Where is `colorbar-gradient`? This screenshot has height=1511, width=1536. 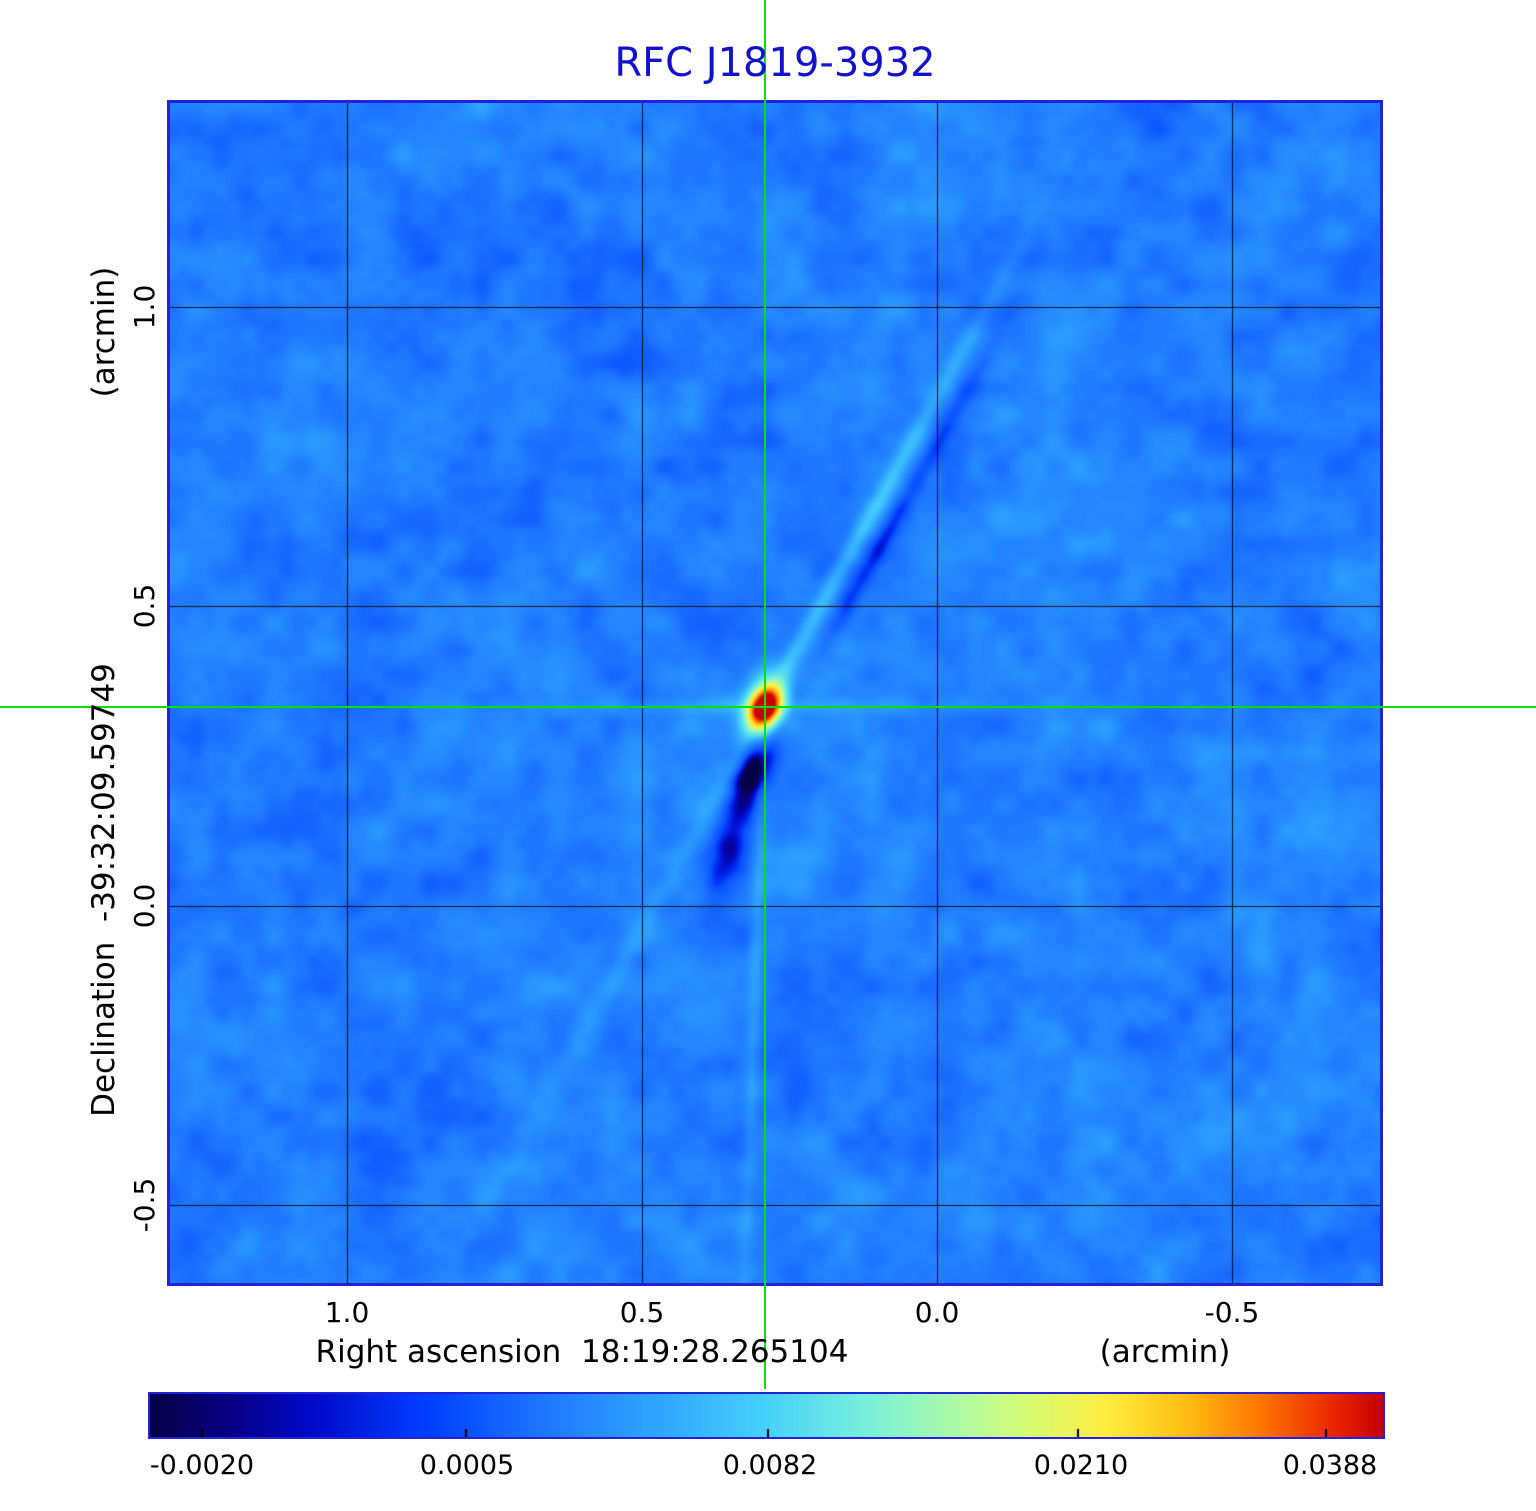
colorbar-gradient is located at coordinates (766, 1415).